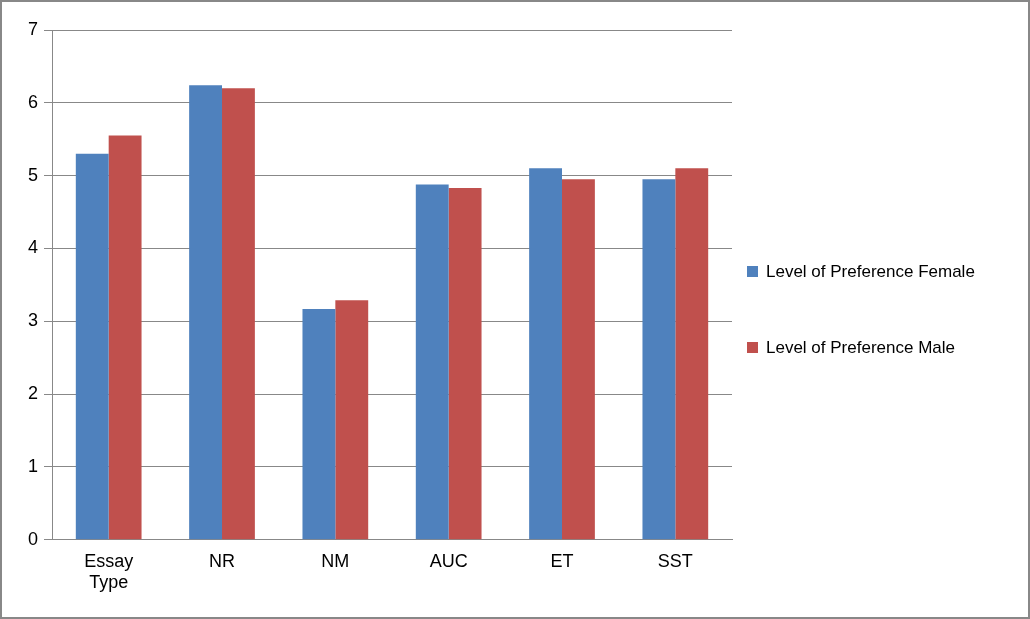 Image resolution: width=1030 pixels, height=619 pixels. Describe the element at coordinates (860, 347) in the screenshot. I see `legend-label: Level of Preference Male` at that location.